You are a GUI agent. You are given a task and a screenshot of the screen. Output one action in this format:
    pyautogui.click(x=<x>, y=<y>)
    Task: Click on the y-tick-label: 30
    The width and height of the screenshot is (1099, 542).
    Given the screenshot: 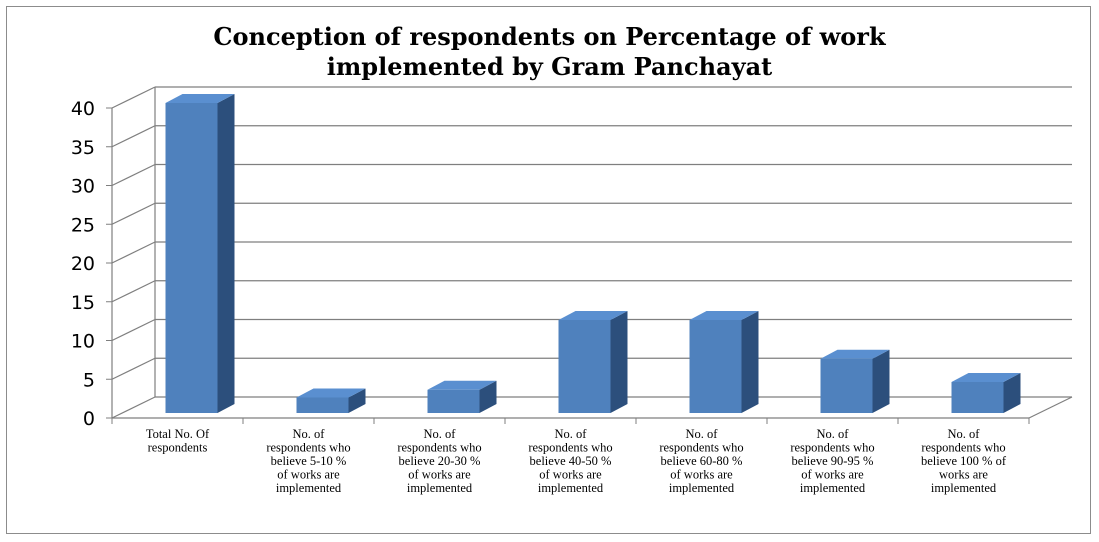 What is the action you would take?
    pyautogui.click(x=83, y=187)
    